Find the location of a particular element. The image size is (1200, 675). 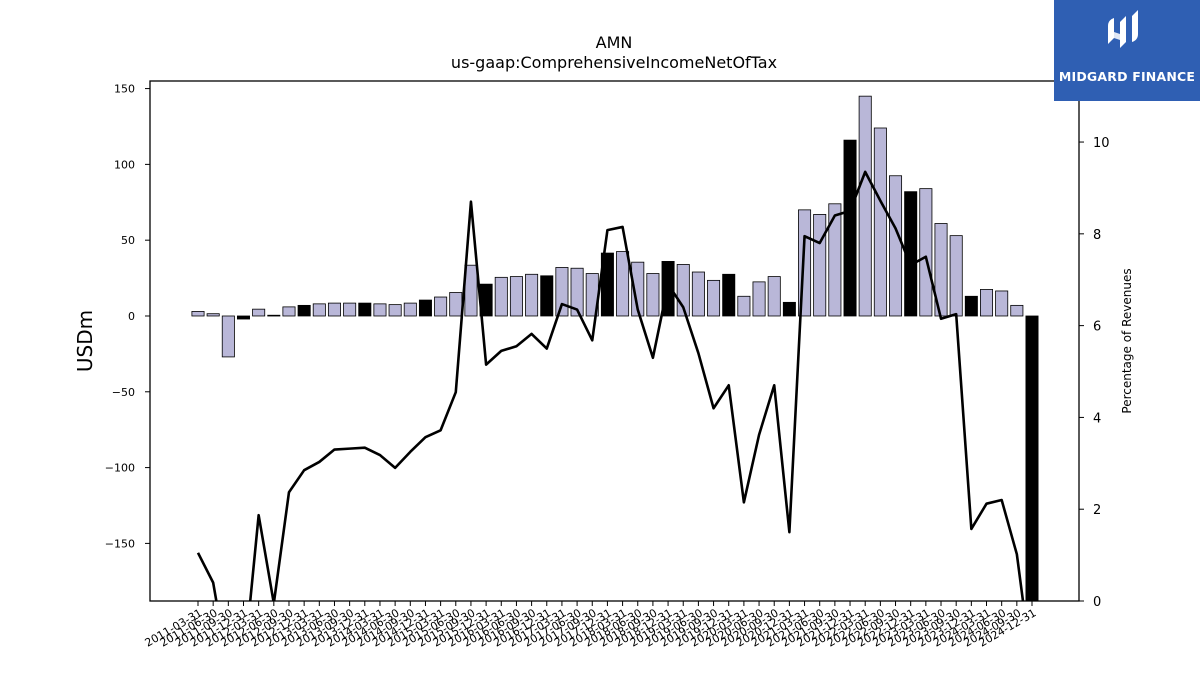

y-tick-label: 150 is located at coordinates (124, 89).